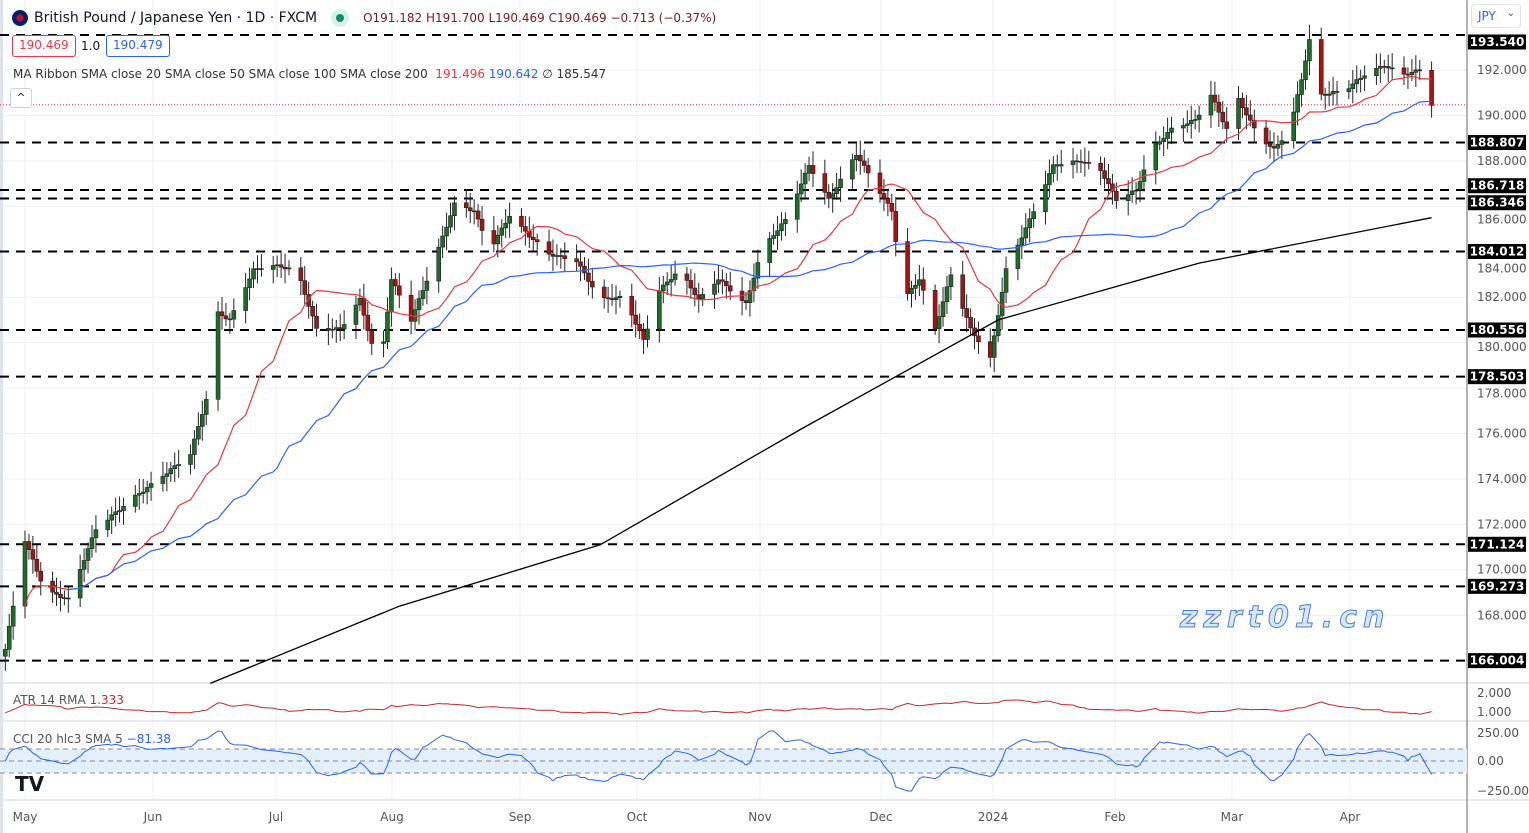 The image size is (1529, 833). What do you see at coordinates (1497, 330) in the screenshot?
I see `level-label: 180.556` at bounding box center [1497, 330].